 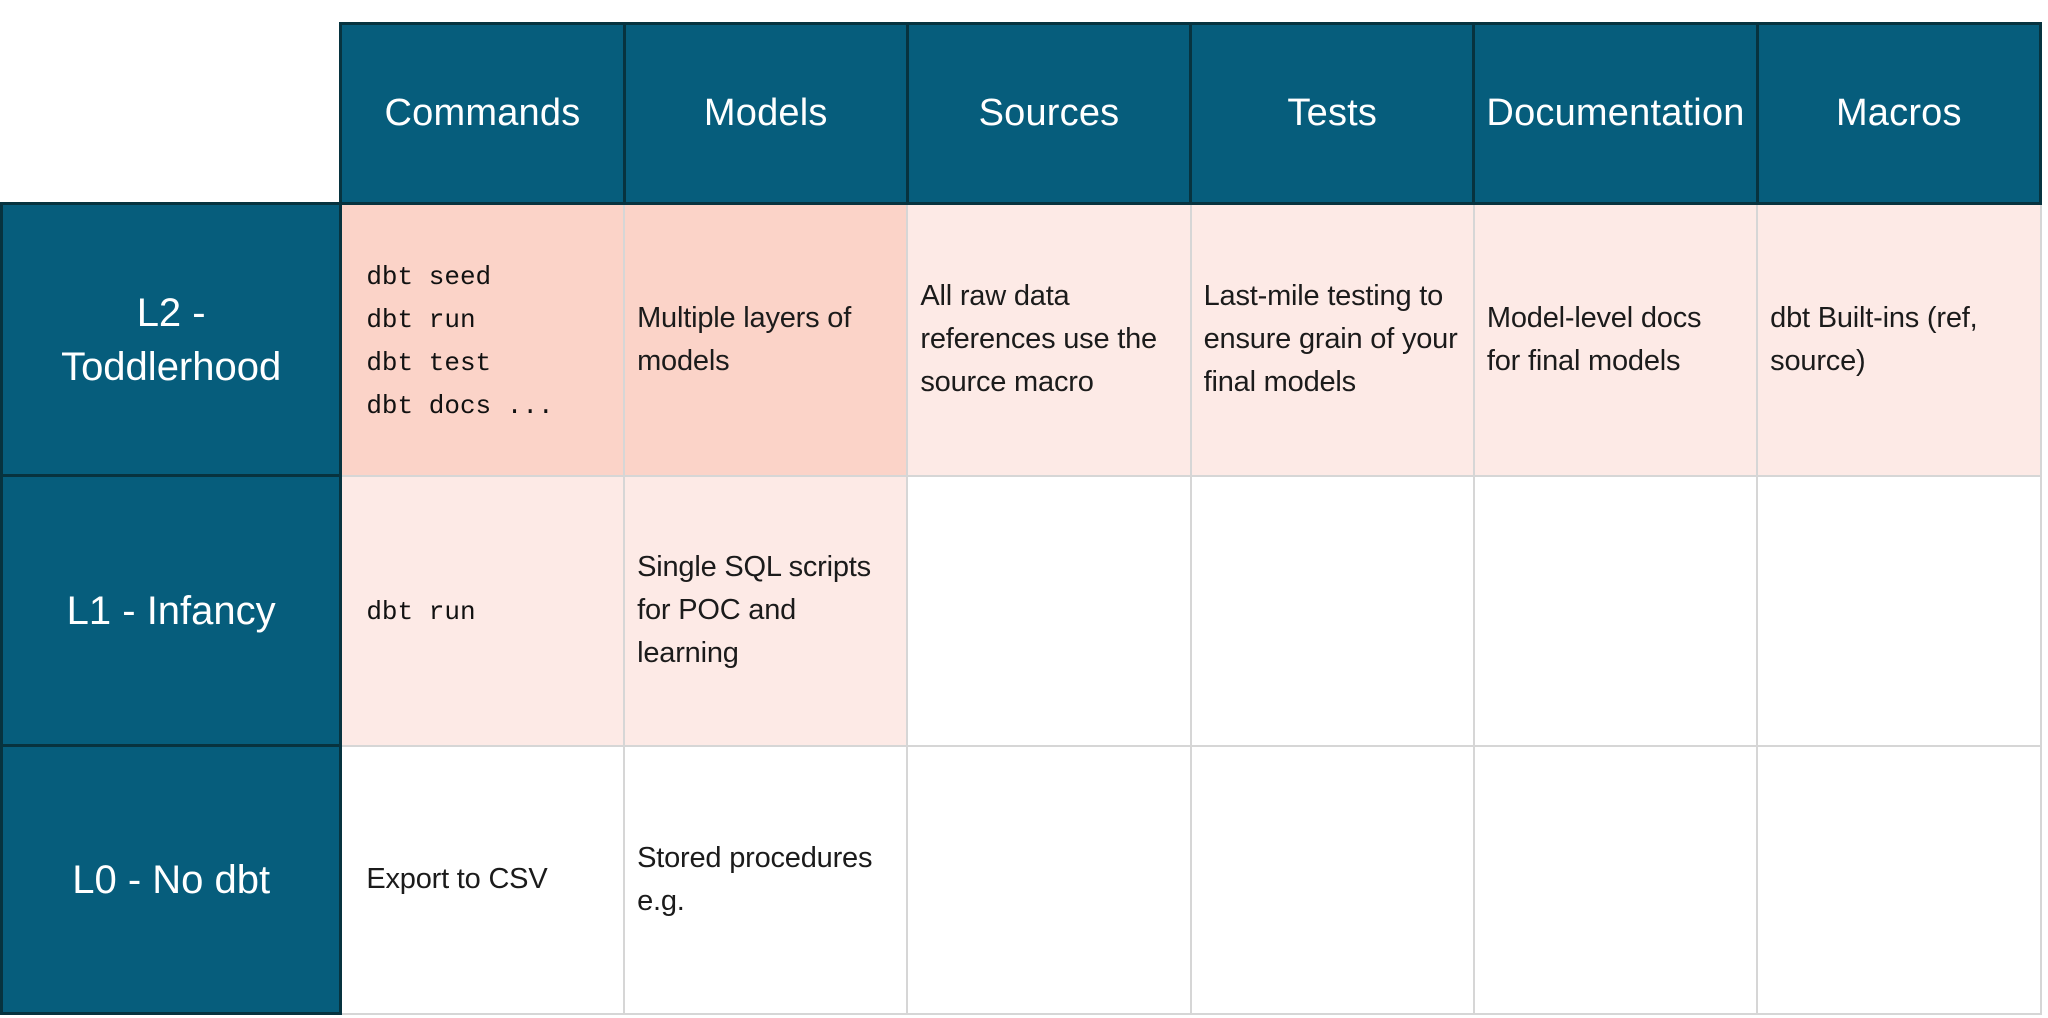 What do you see at coordinates (1615, 113) in the screenshot?
I see `column-header-documentation: Documentation` at bounding box center [1615, 113].